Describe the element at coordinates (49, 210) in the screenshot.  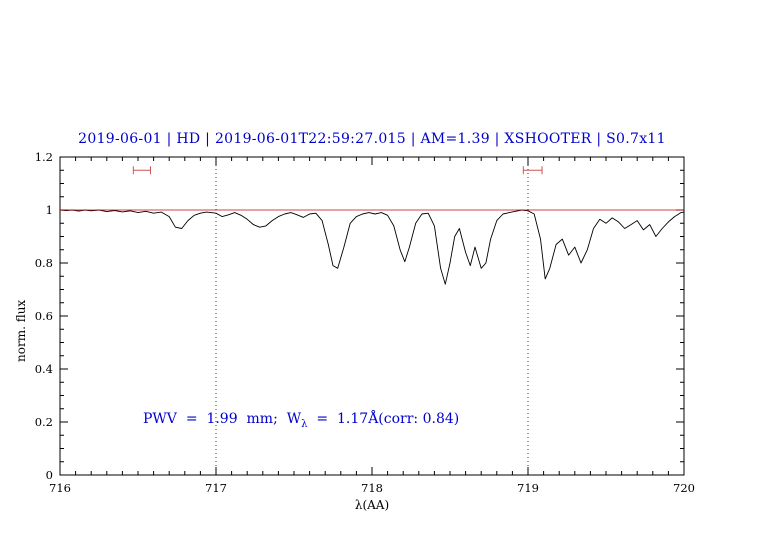
I see `y-tick-label: 1` at that location.